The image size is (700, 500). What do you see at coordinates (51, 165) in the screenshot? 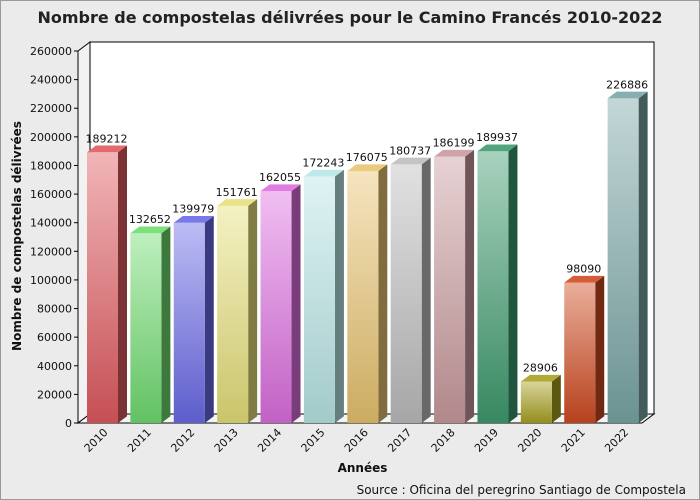
I see `y-tick-label: 180000` at bounding box center [51, 165].